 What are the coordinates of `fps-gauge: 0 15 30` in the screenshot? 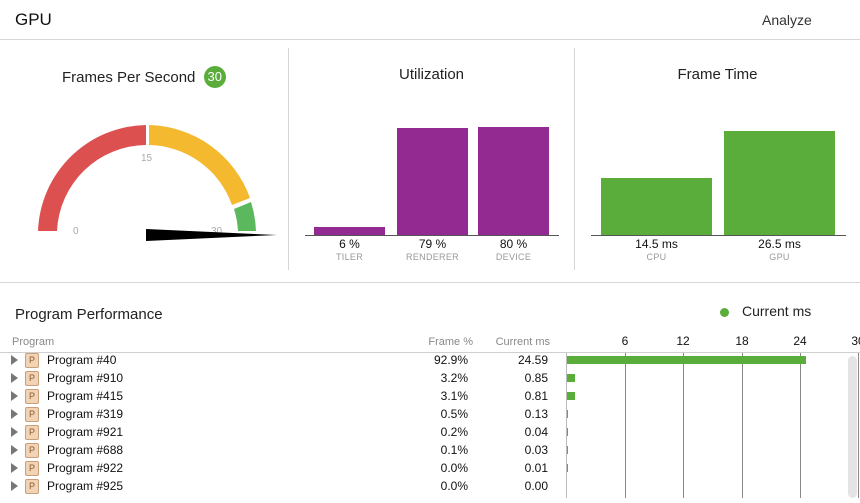 It's located at (157, 183).